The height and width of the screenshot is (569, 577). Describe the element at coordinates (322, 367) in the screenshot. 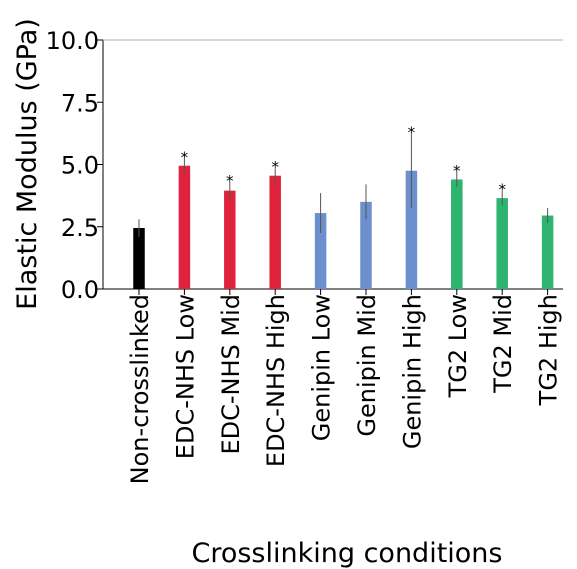

I see `x-tick-label: Genipin Low` at that location.